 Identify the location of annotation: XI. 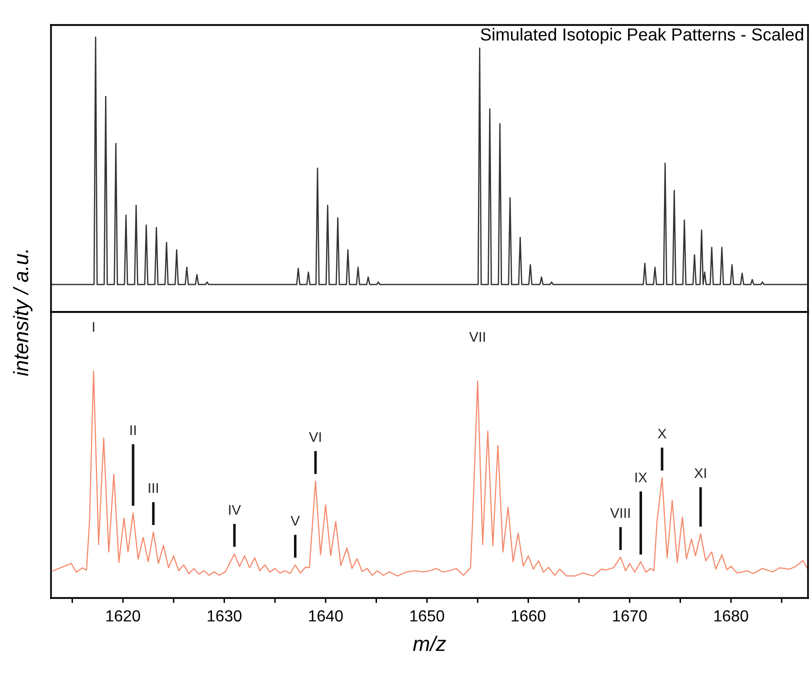
(700, 473).